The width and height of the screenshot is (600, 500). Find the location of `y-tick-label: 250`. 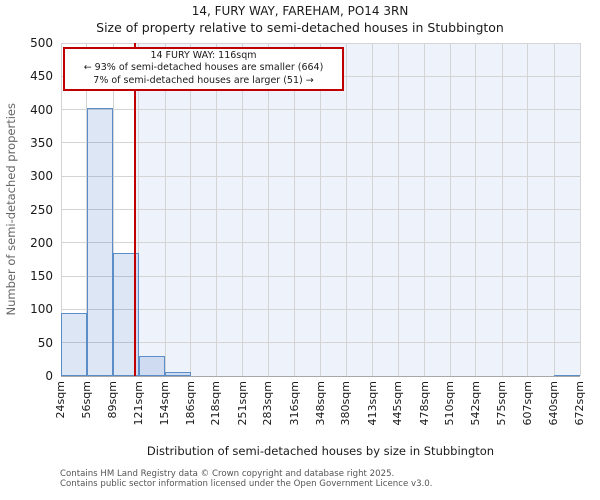

y-tick-label: 250 is located at coordinates (41, 209).